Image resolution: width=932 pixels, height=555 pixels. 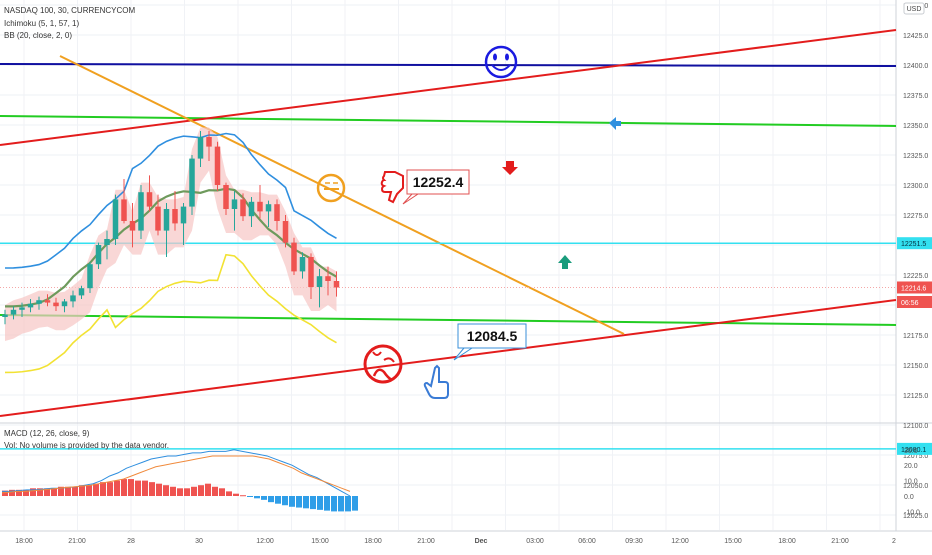 I want to click on time-tick-label: 18:00, so click(x=787, y=541).